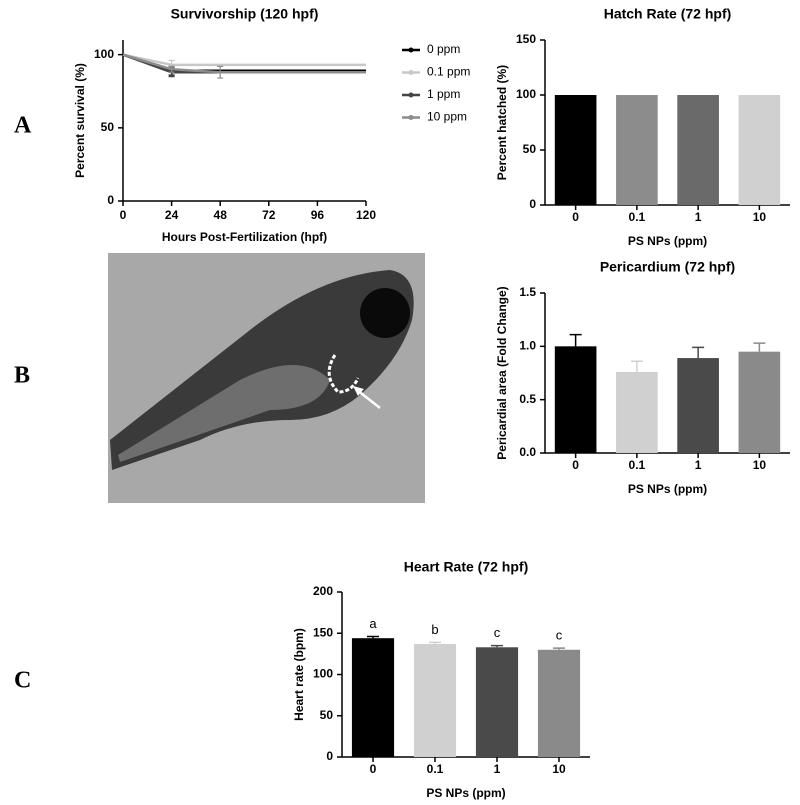 The image size is (800, 805). Describe the element at coordinates (323, 591) in the screenshot. I see `y-tick-label: 200` at that location.